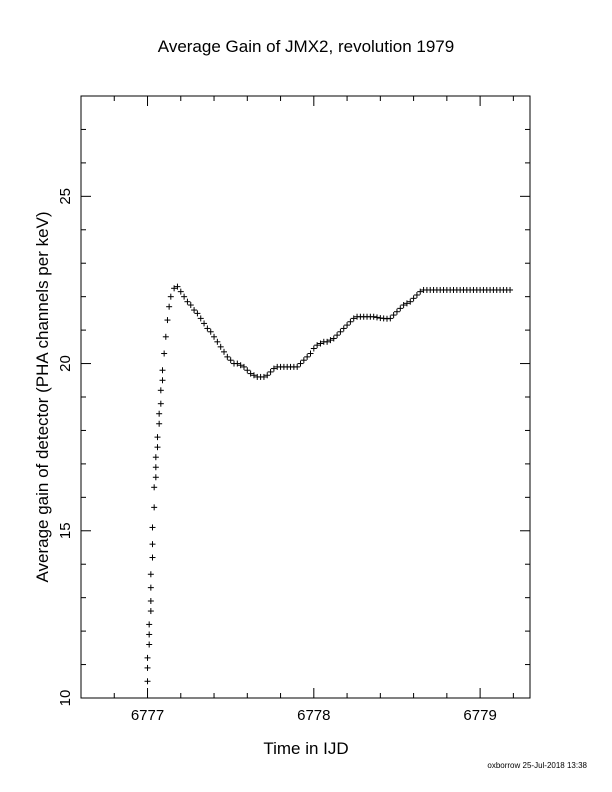 The width and height of the screenshot is (612, 792). What do you see at coordinates (305, 748) in the screenshot?
I see `x-axis-label: Time in IJD` at bounding box center [305, 748].